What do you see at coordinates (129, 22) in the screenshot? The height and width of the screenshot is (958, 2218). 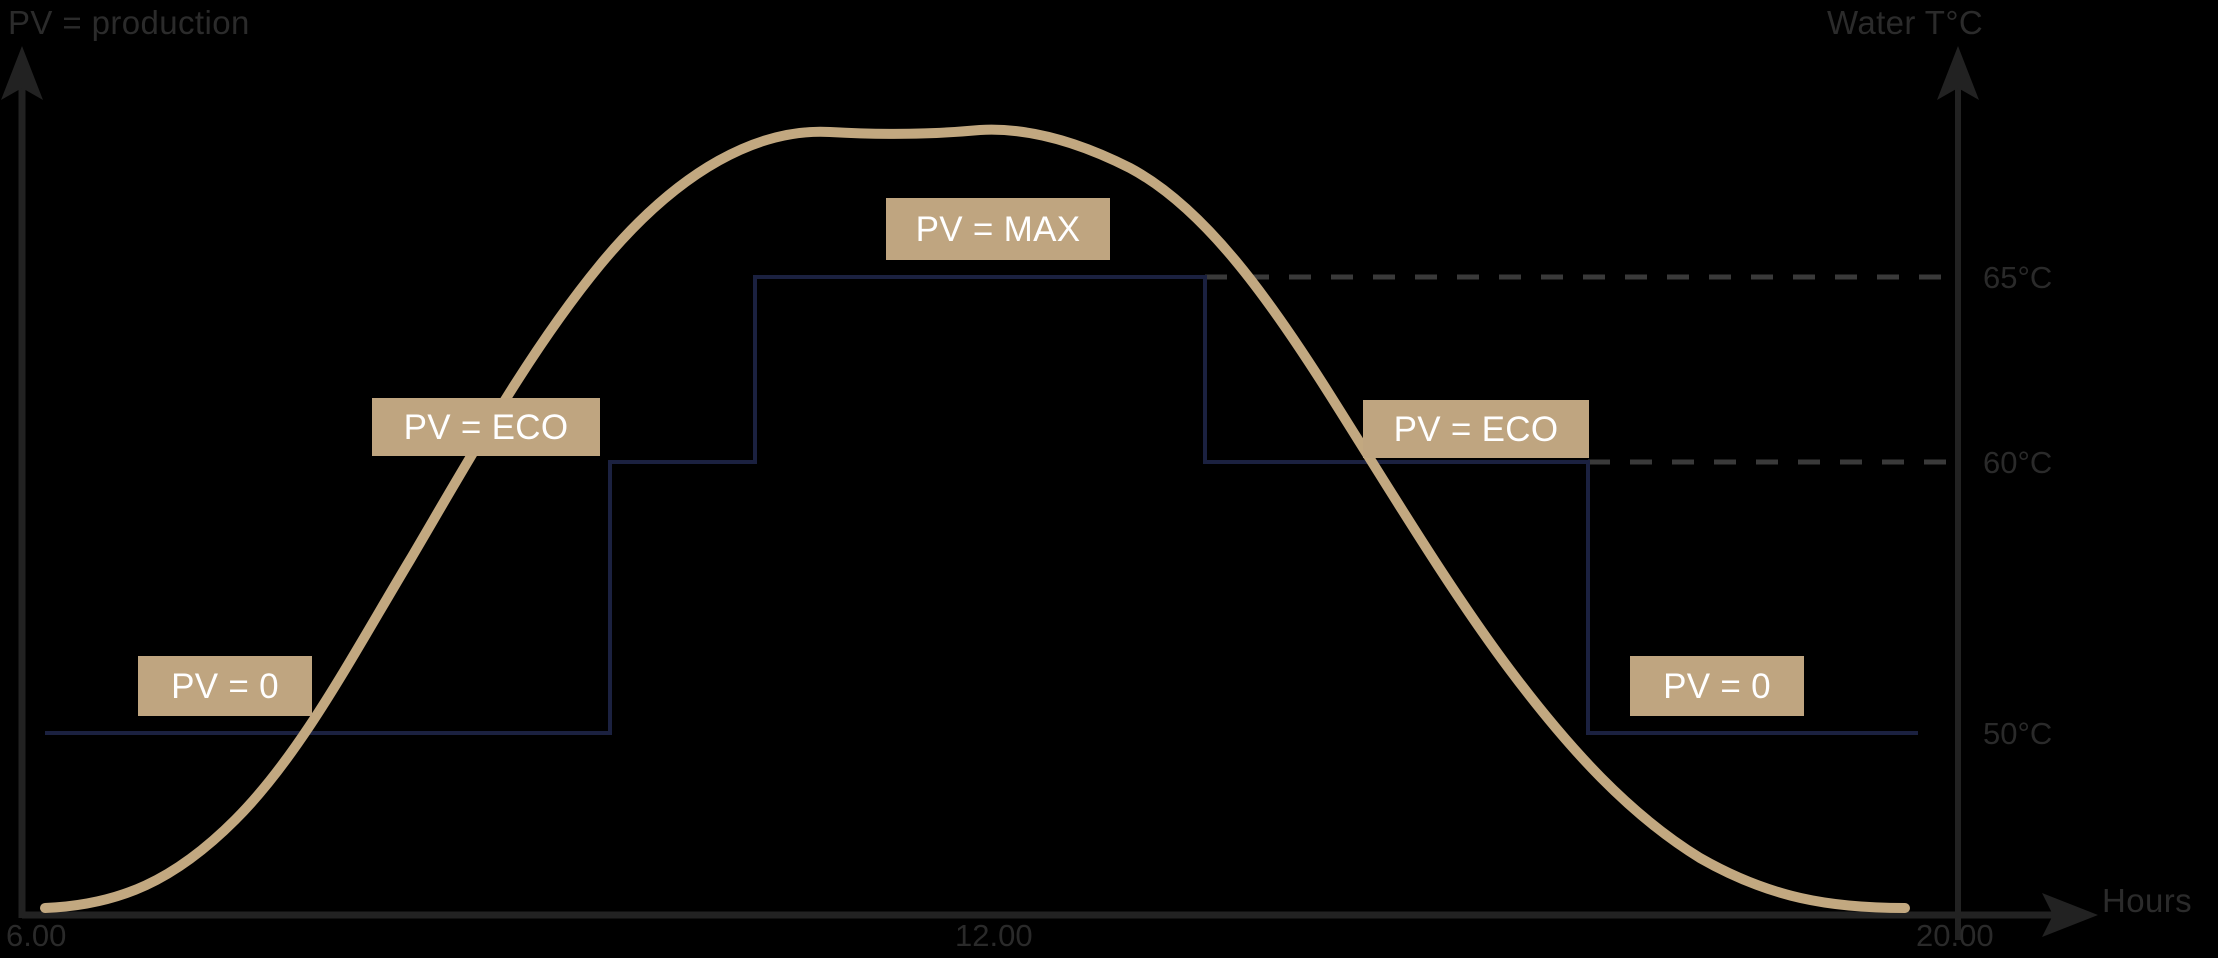 I see `left-axis-caption: PV = production` at bounding box center [129, 22].